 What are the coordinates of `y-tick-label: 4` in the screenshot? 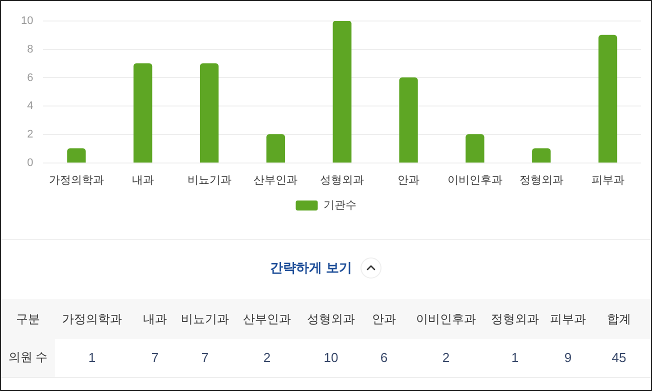 It's located at (30, 106).